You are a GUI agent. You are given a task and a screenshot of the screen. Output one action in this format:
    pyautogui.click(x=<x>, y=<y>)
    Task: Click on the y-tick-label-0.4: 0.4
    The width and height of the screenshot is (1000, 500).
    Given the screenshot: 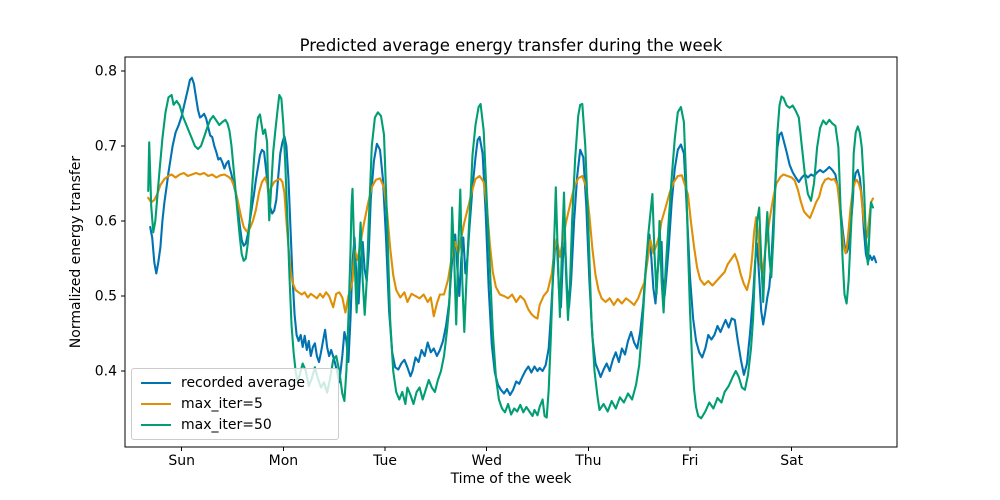 What is the action you would take?
    pyautogui.click(x=106, y=372)
    